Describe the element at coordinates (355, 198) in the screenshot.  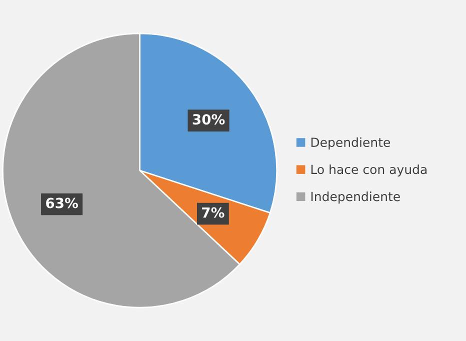
I see `legend-label: Independiente` at that location.